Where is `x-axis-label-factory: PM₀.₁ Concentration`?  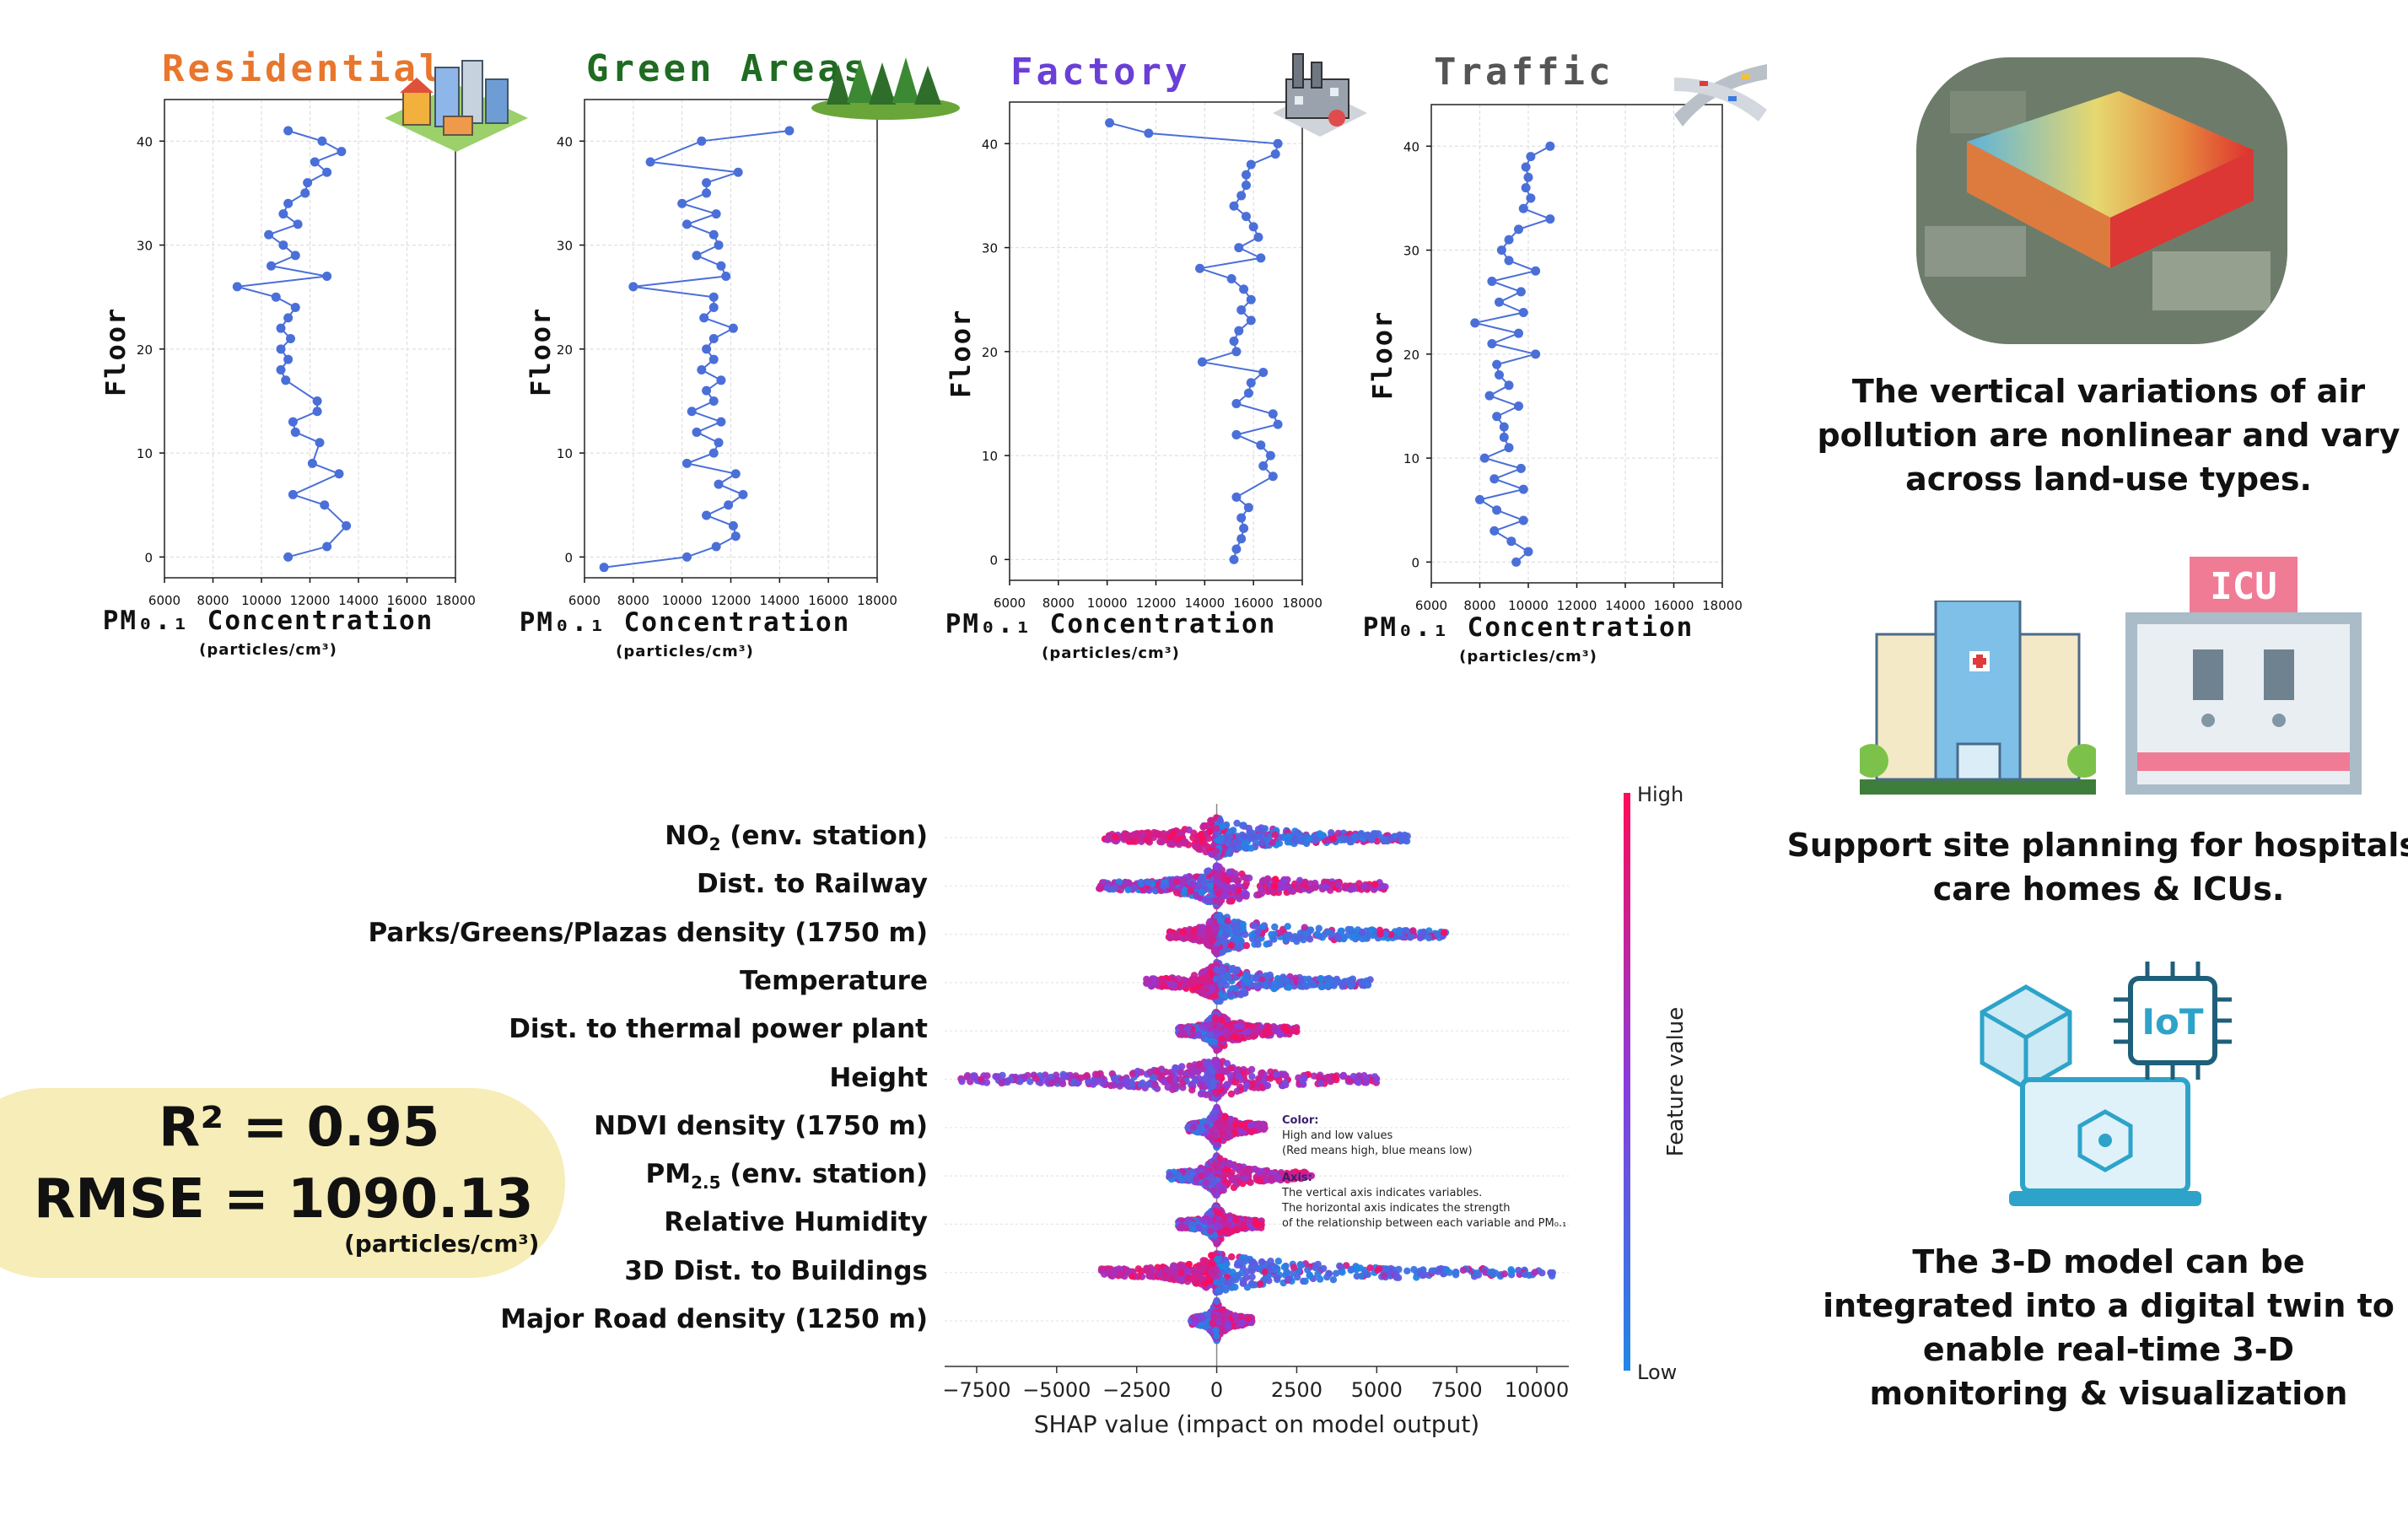 x-axis-label-factory: PM₀.₁ Concentration is located at coordinates (1111, 624).